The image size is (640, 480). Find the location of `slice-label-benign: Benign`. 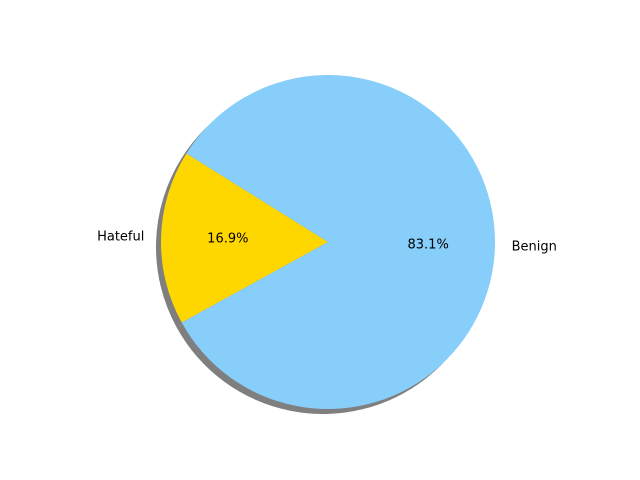

slice-label-benign: Benign is located at coordinates (534, 247).